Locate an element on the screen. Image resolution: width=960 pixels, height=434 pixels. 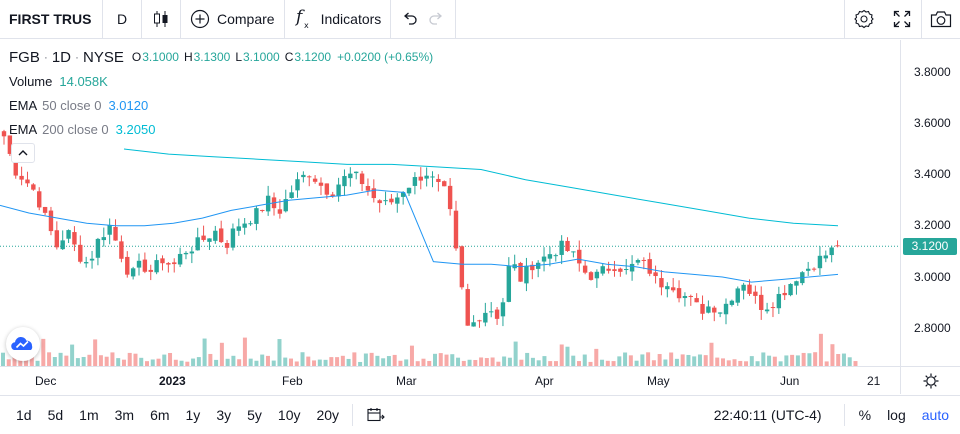
range-20y-button: 20y is located at coordinates (328, 414).